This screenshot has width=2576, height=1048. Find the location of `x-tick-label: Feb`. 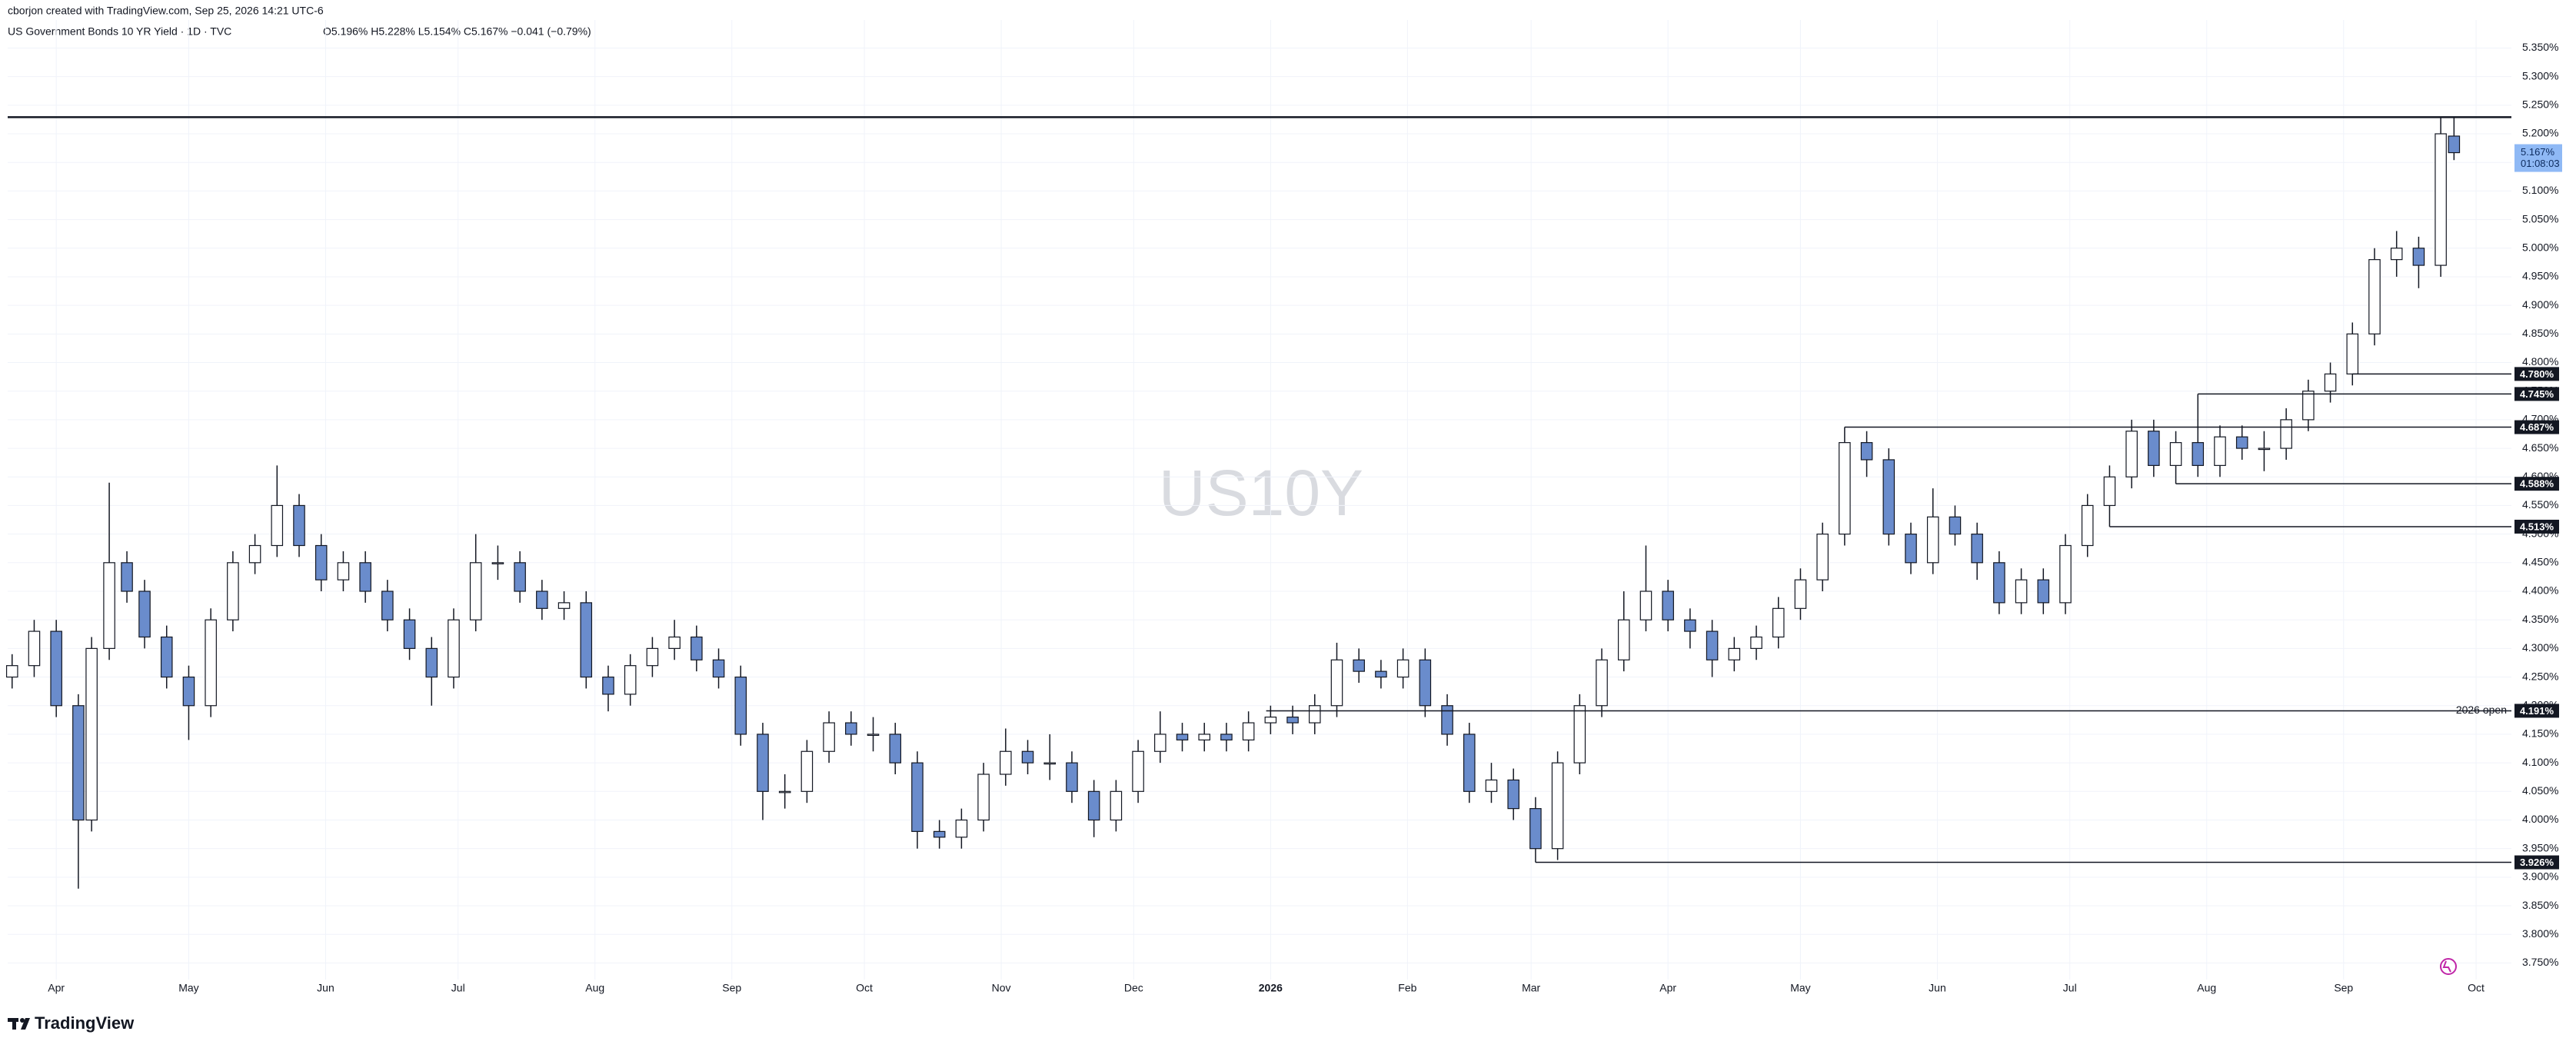

x-tick-label: Feb is located at coordinates (1407, 988).